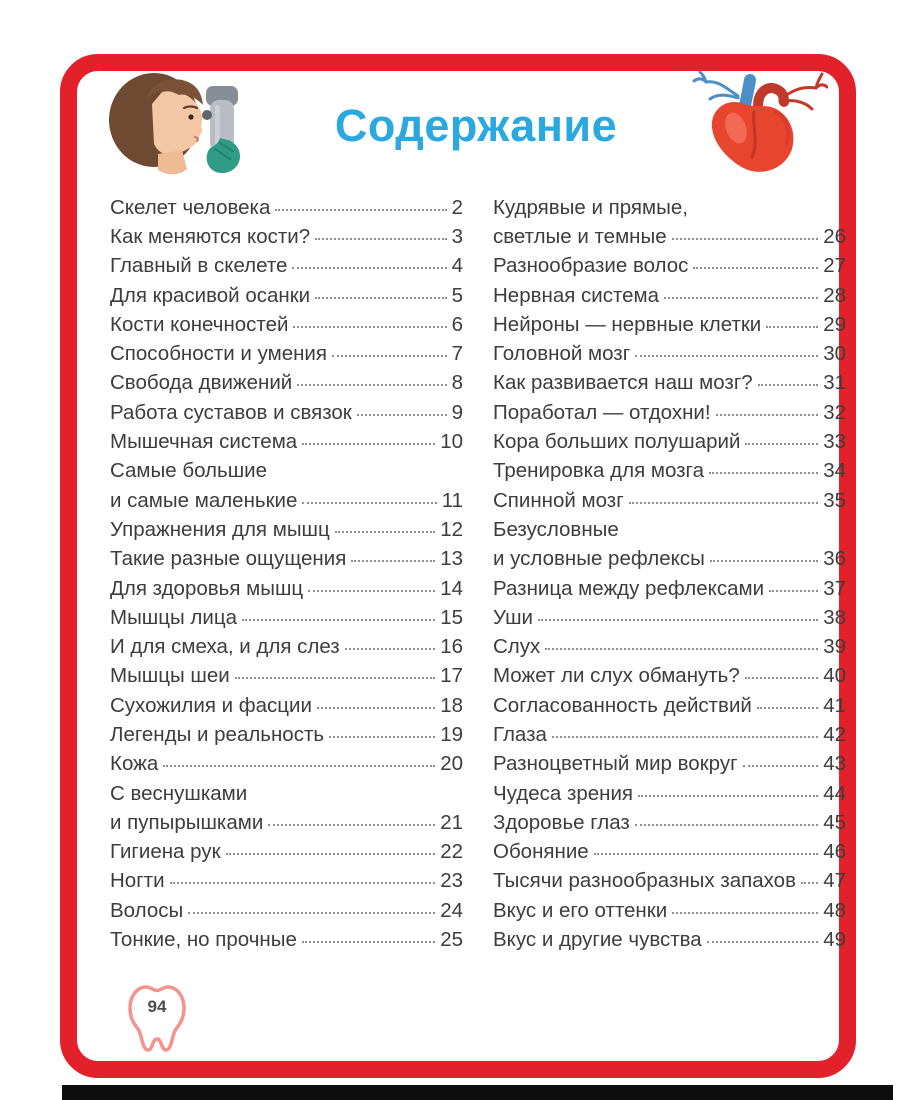 This screenshot has height=1100, width=915. I want to click on toc-entry: Для красивой осанки 5, so click(286, 295).